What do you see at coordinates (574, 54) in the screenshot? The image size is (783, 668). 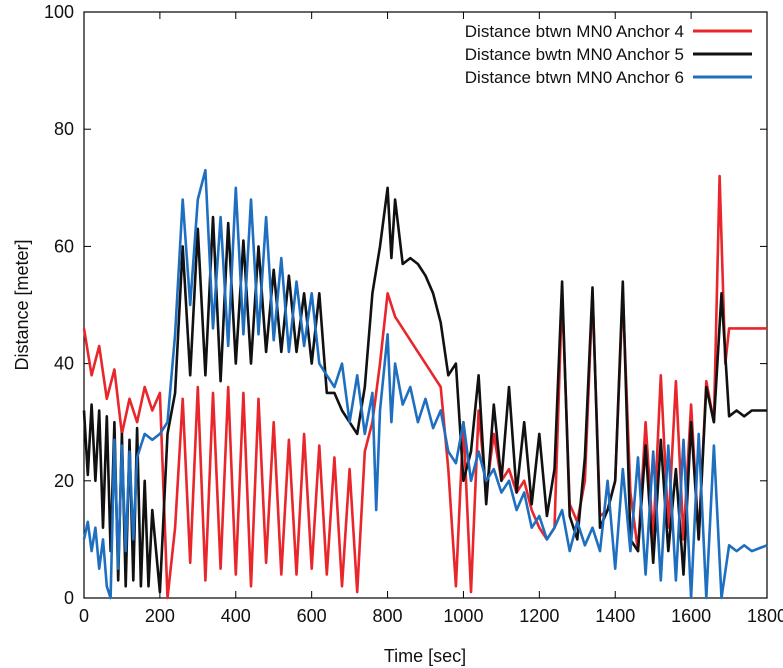 I see `legend-label: Distance bwtn MN0 Anchor 5` at bounding box center [574, 54].